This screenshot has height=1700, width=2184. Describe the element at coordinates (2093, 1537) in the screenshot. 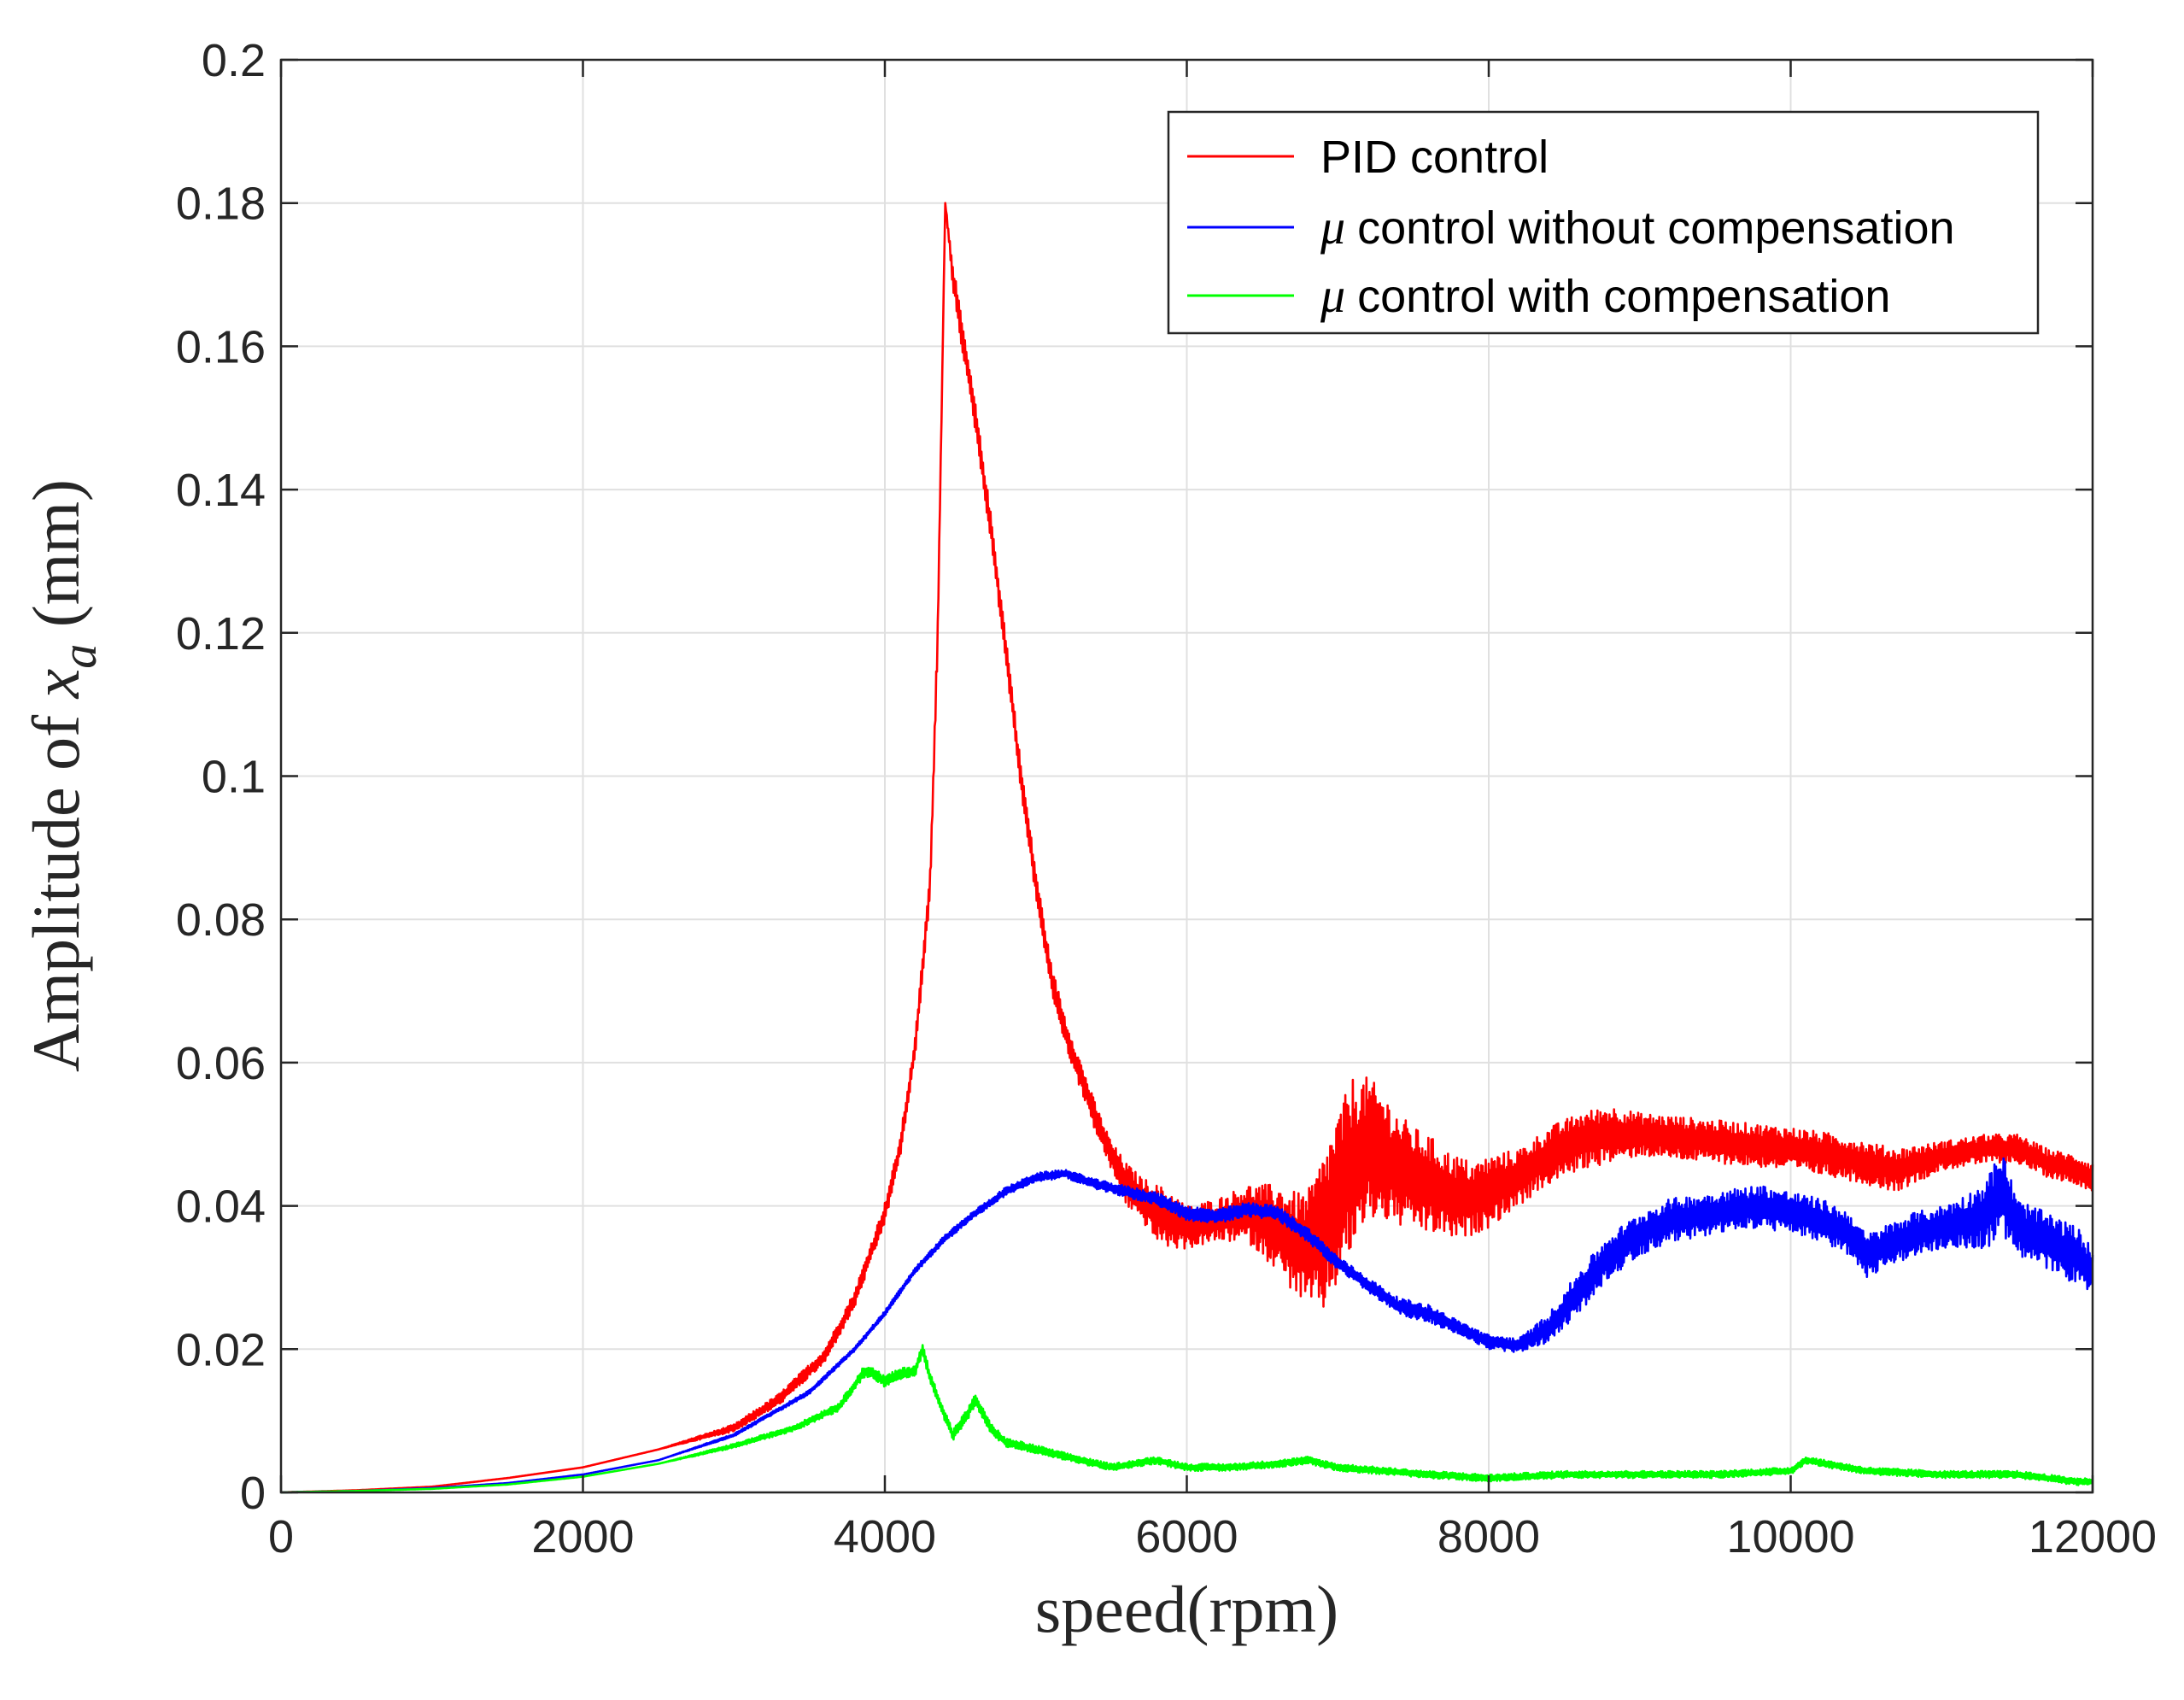

I see `x-tick-label: 12000` at that location.